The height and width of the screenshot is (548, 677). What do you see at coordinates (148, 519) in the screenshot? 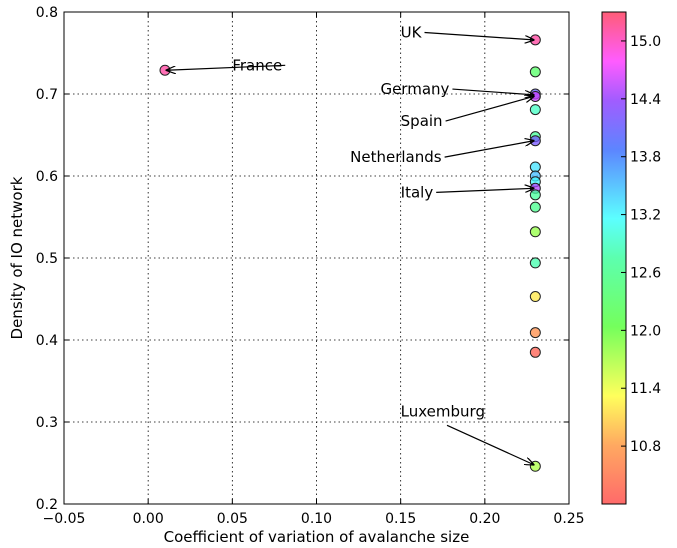
I see `x-tick-label: 0.00` at bounding box center [148, 519].